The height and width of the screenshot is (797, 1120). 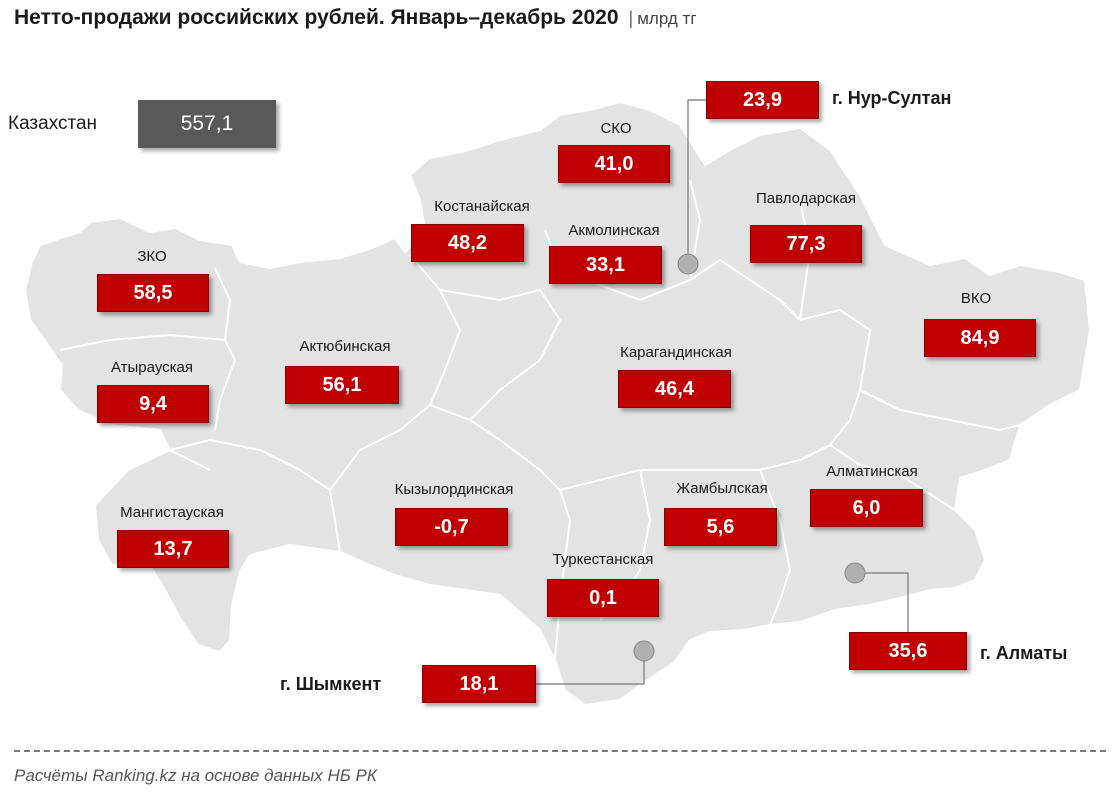 What do you see at coordinates (152, 256) in the screenshot?
I see `region-label-zko: ЗКО` at bounding box center [152, 256].